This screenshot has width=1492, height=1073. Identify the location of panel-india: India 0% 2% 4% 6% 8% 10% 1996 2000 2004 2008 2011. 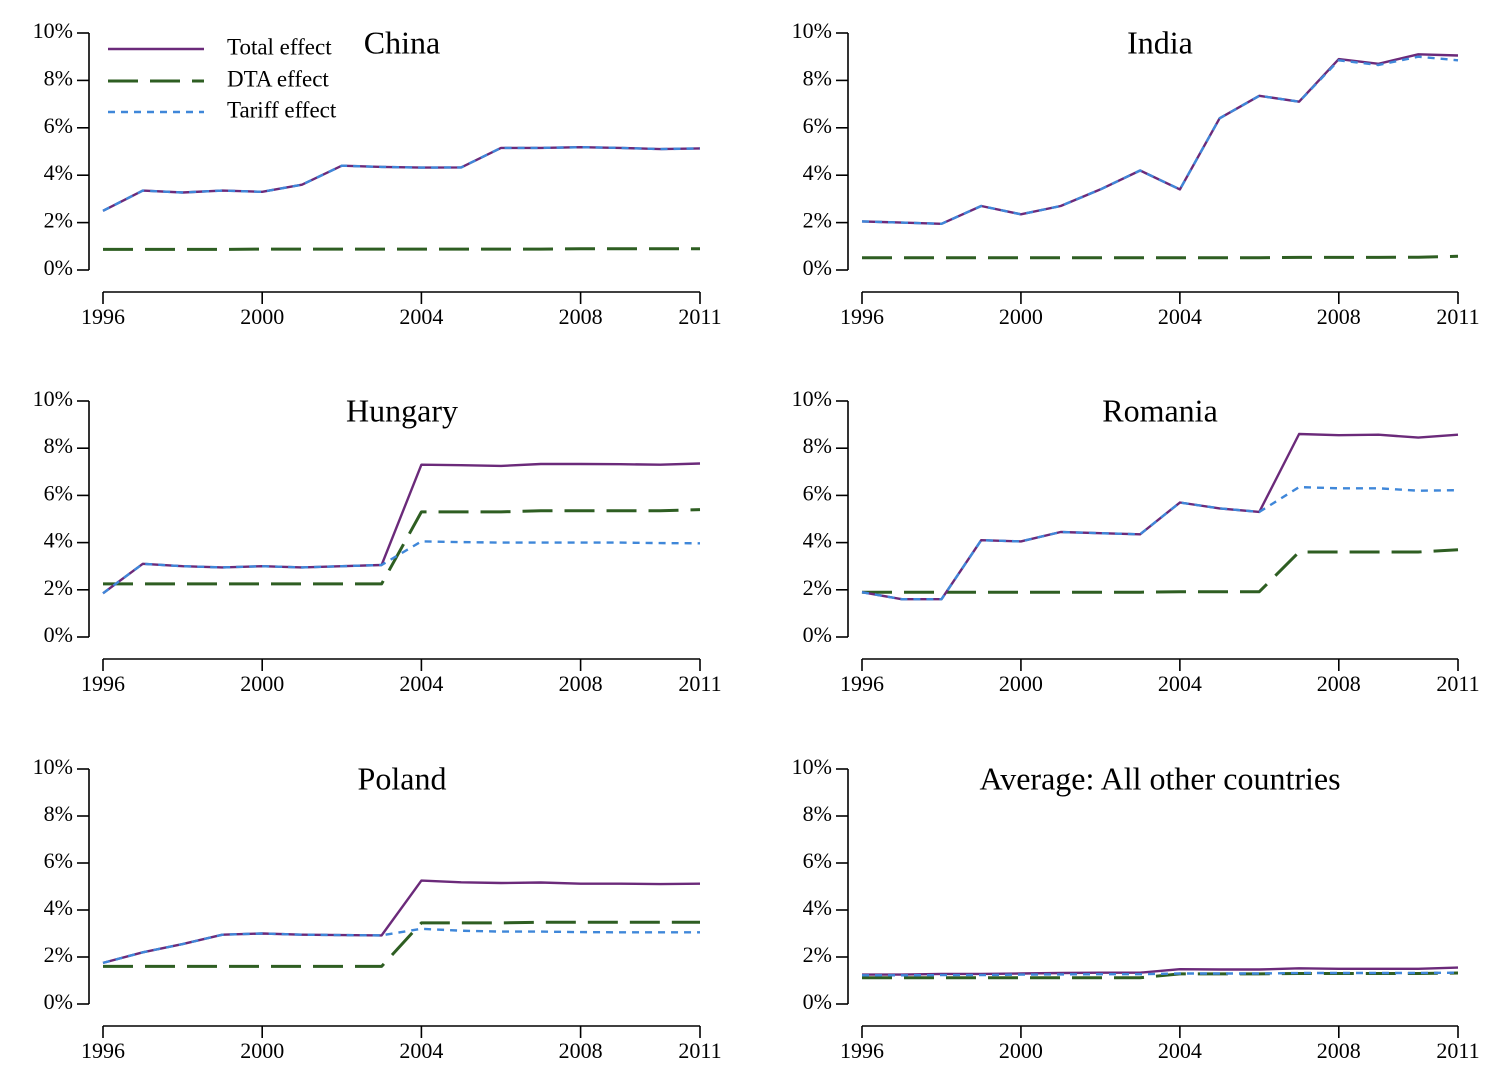
(1136, 173).